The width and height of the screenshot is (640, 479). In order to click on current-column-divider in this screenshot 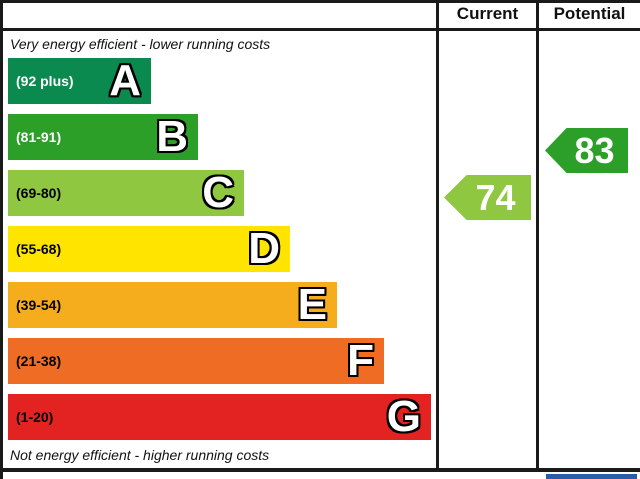, I will do `click(437, 234)`.